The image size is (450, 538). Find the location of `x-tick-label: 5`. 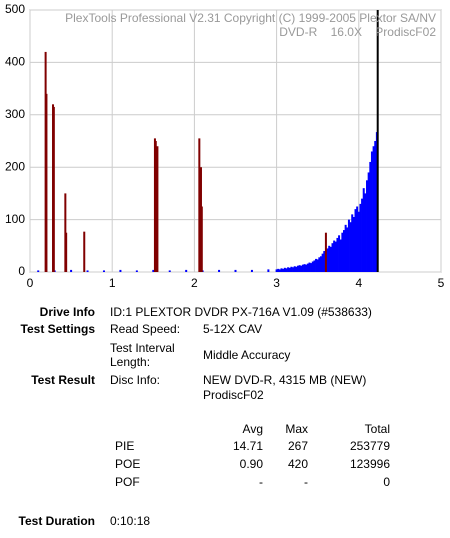

x-tick-label: 5 is located at coordinates (441, 283).